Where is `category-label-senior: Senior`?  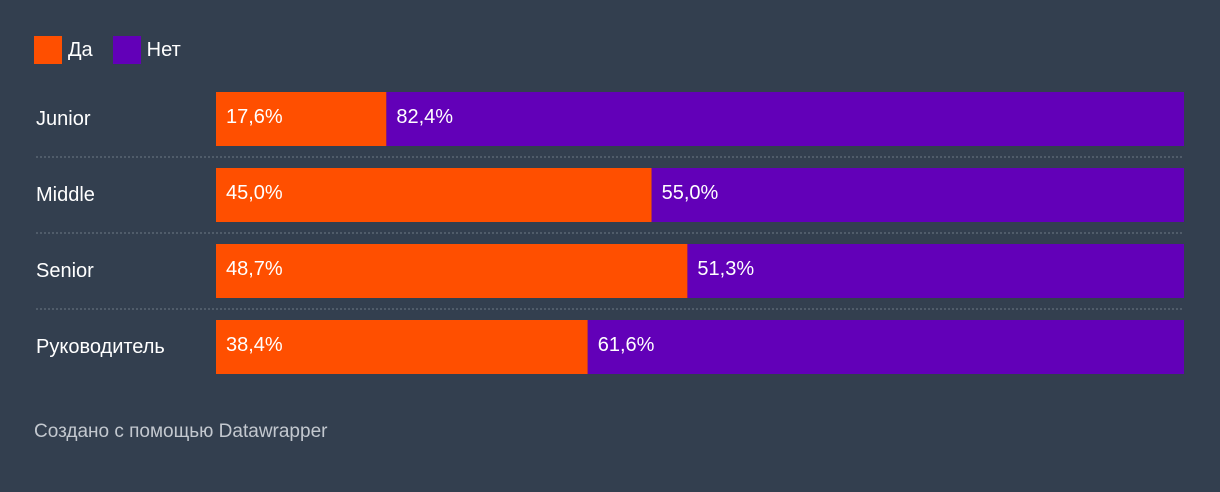
category-label-senior: Senior is located at coordinates (65, 271).